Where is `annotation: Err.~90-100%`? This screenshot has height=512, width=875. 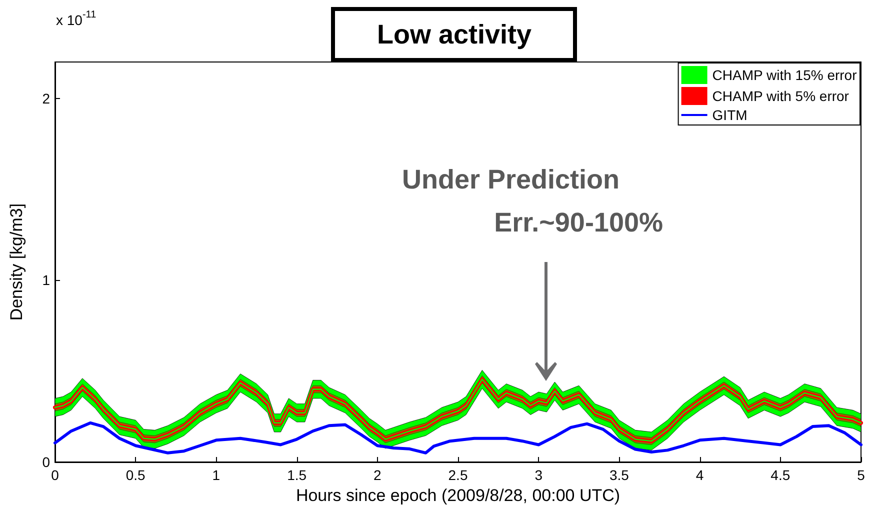 annotation: Err.~90-100% is located at coordinates (578, 223).